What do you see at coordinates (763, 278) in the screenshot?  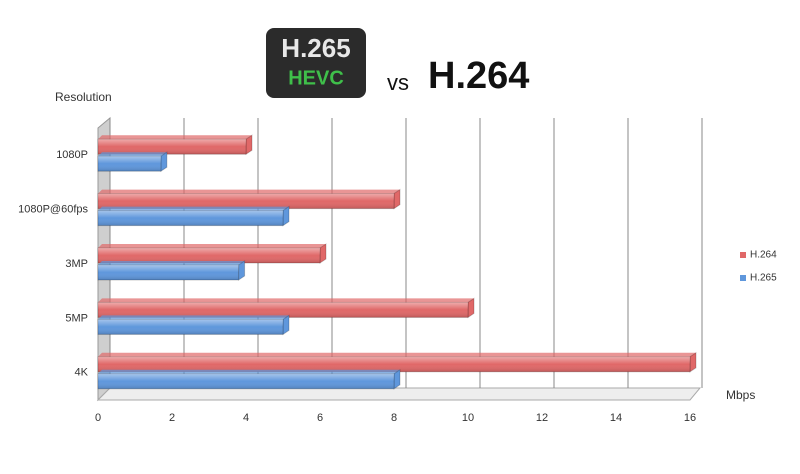 I see `legend-label: H.265` at bounding box center [763, 278].